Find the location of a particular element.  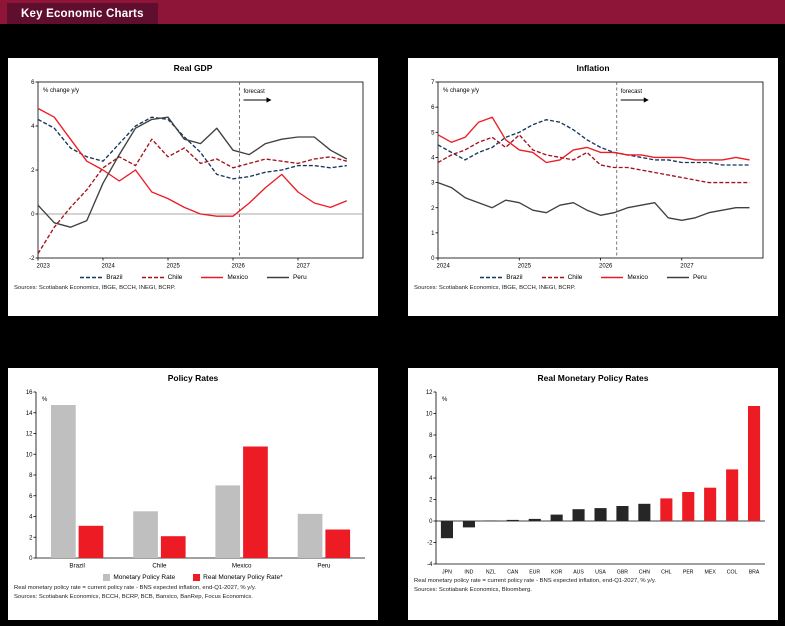

svg-text: CHN is located at coordinates (644, 573).